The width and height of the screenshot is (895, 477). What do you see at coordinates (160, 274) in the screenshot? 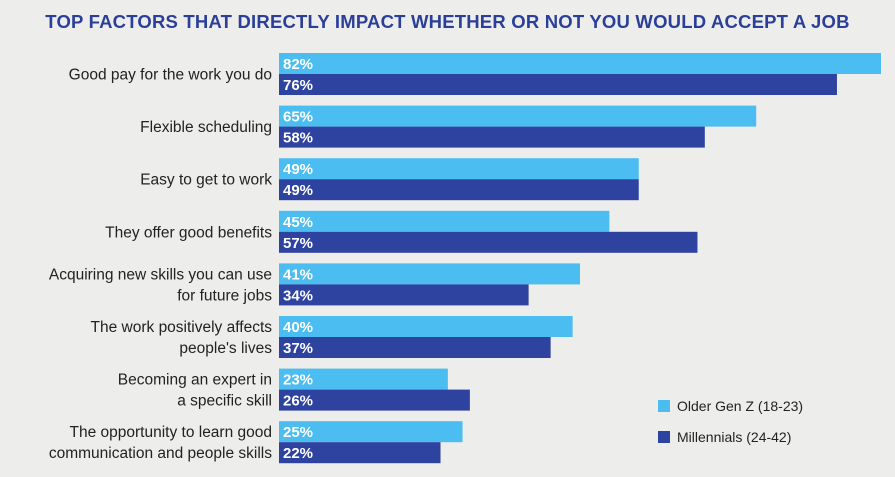
I see `category-label: Acquiring new skills you can use` at bounding box center [160, 274].